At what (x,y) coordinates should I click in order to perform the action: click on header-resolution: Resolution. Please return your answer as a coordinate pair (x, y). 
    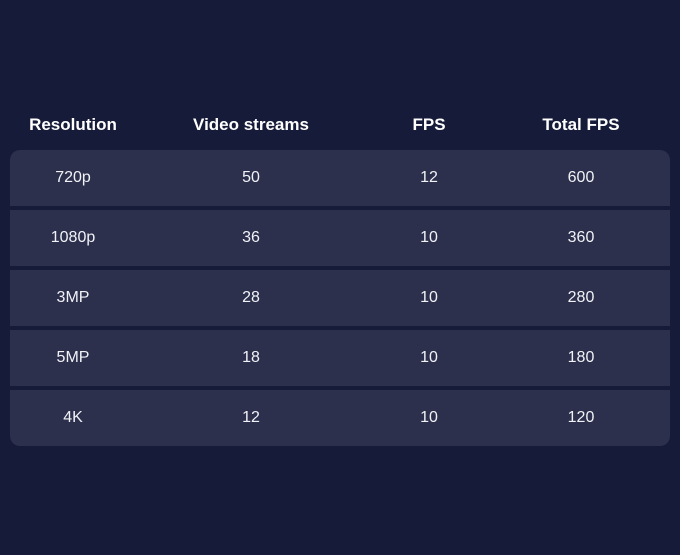
    Looking at the image, I should click on (73, 124).